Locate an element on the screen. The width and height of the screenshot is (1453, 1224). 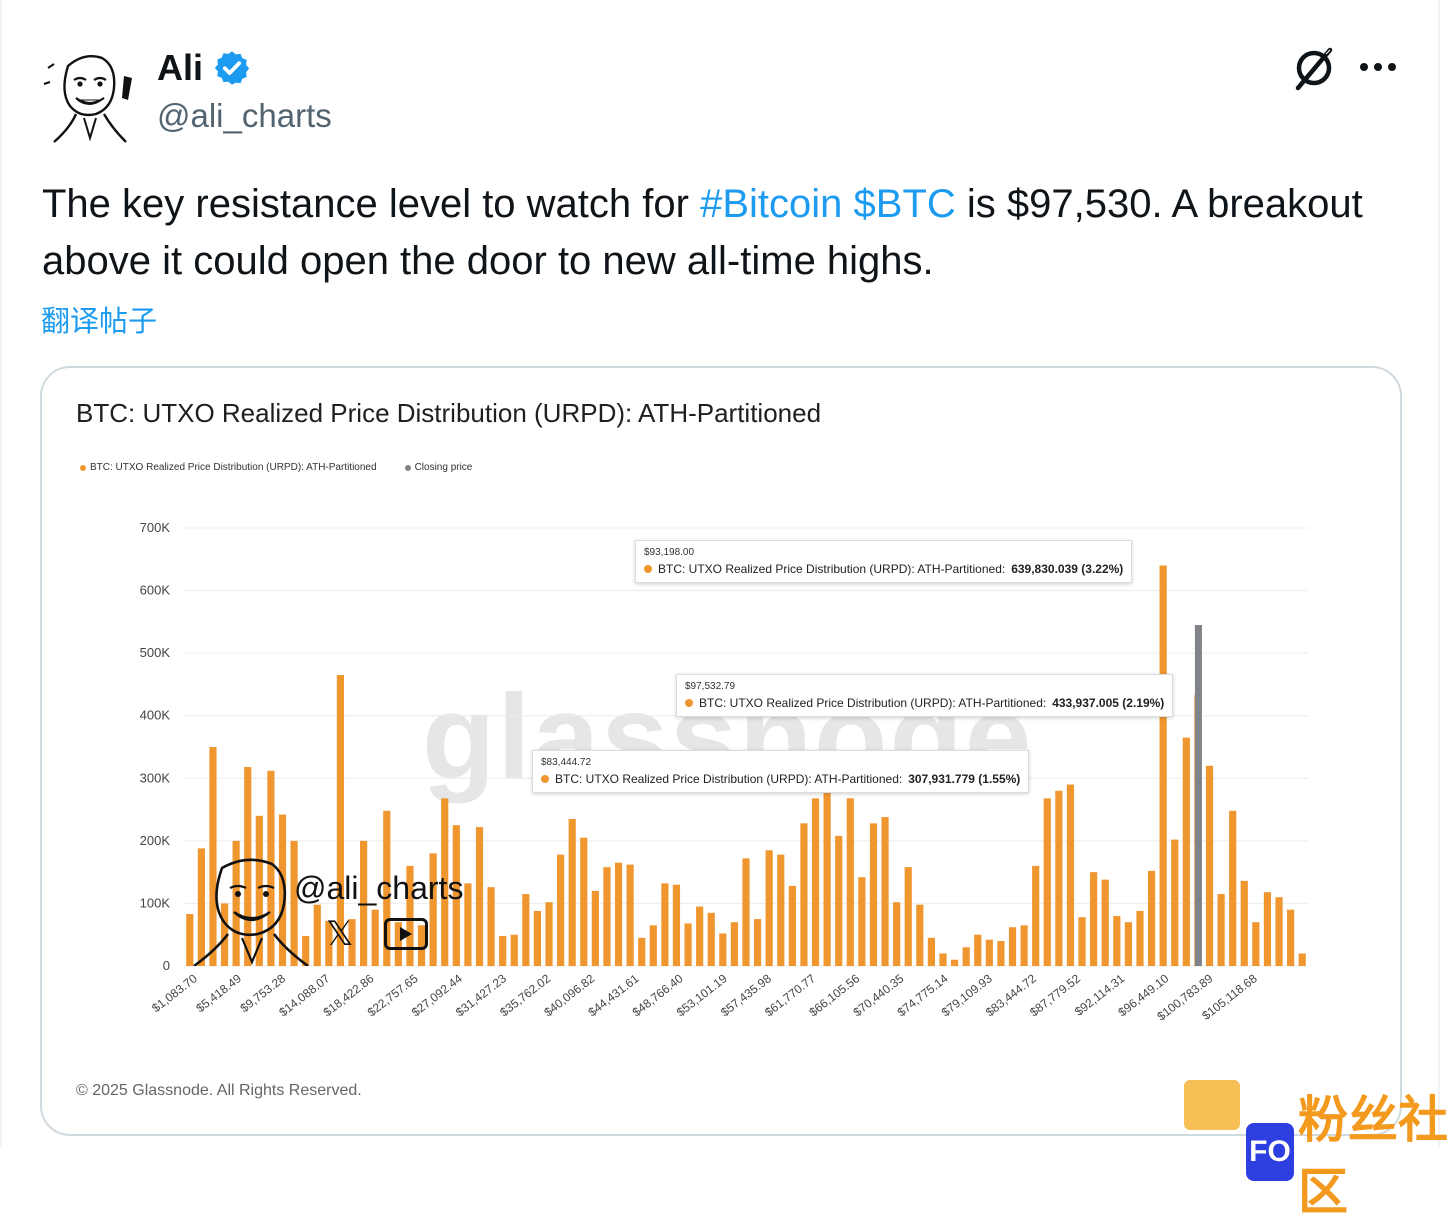
overlay-avatar-sketch is located at coordinates (251, 912).